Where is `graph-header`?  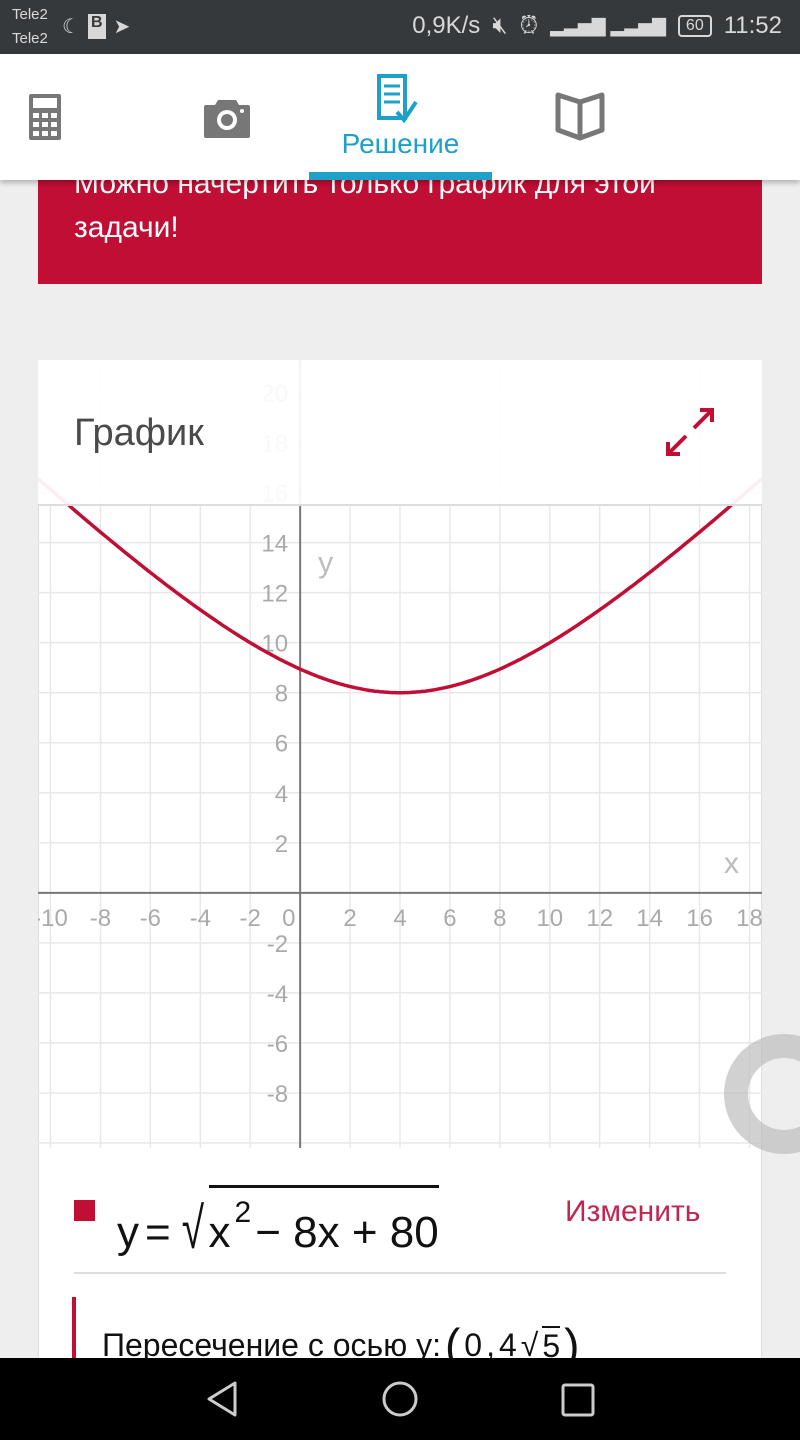
graph-header is located at coordinates (400, 433).